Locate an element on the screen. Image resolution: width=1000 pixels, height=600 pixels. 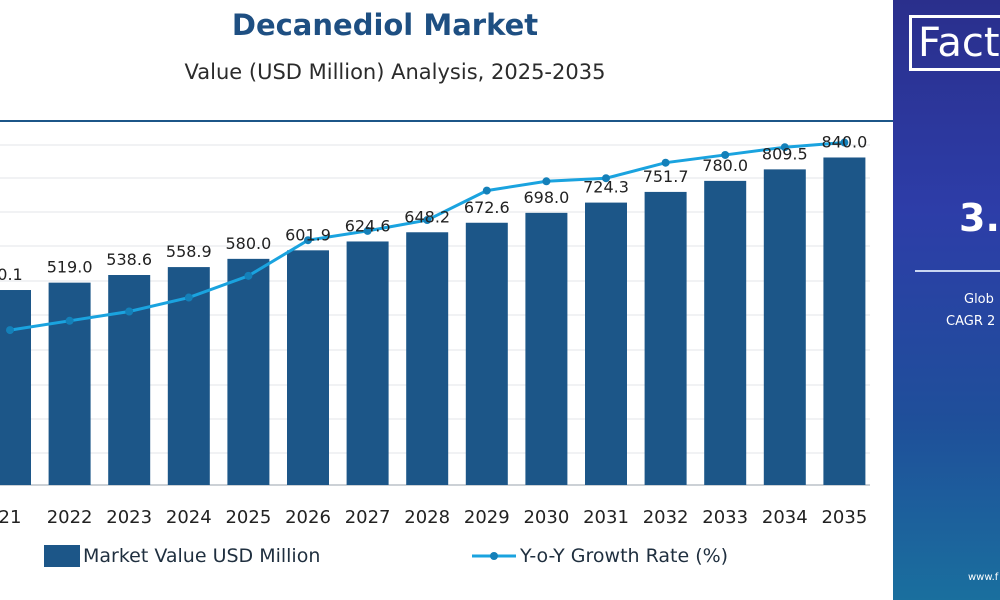
bar-2032 is located at coordinates (665, 338).